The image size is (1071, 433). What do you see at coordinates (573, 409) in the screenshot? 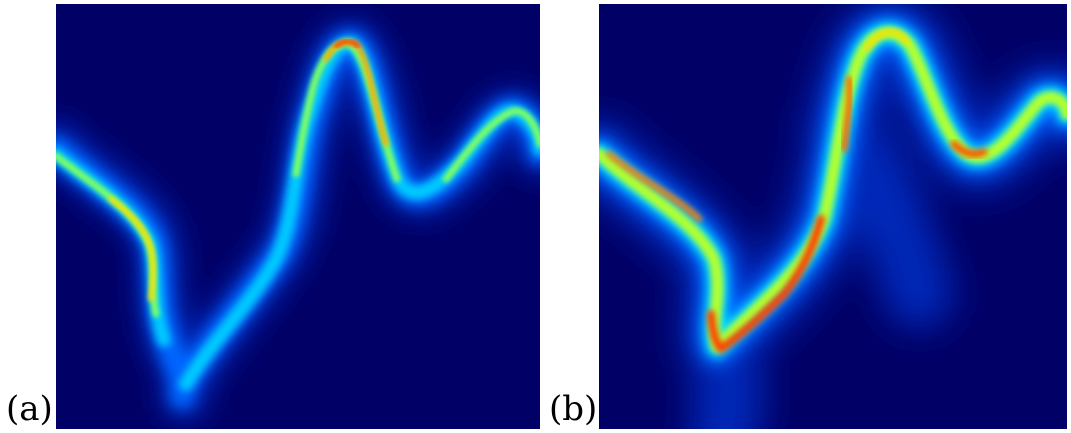
I see `panel-b-label: (b)` at bounding box center [573, 409].